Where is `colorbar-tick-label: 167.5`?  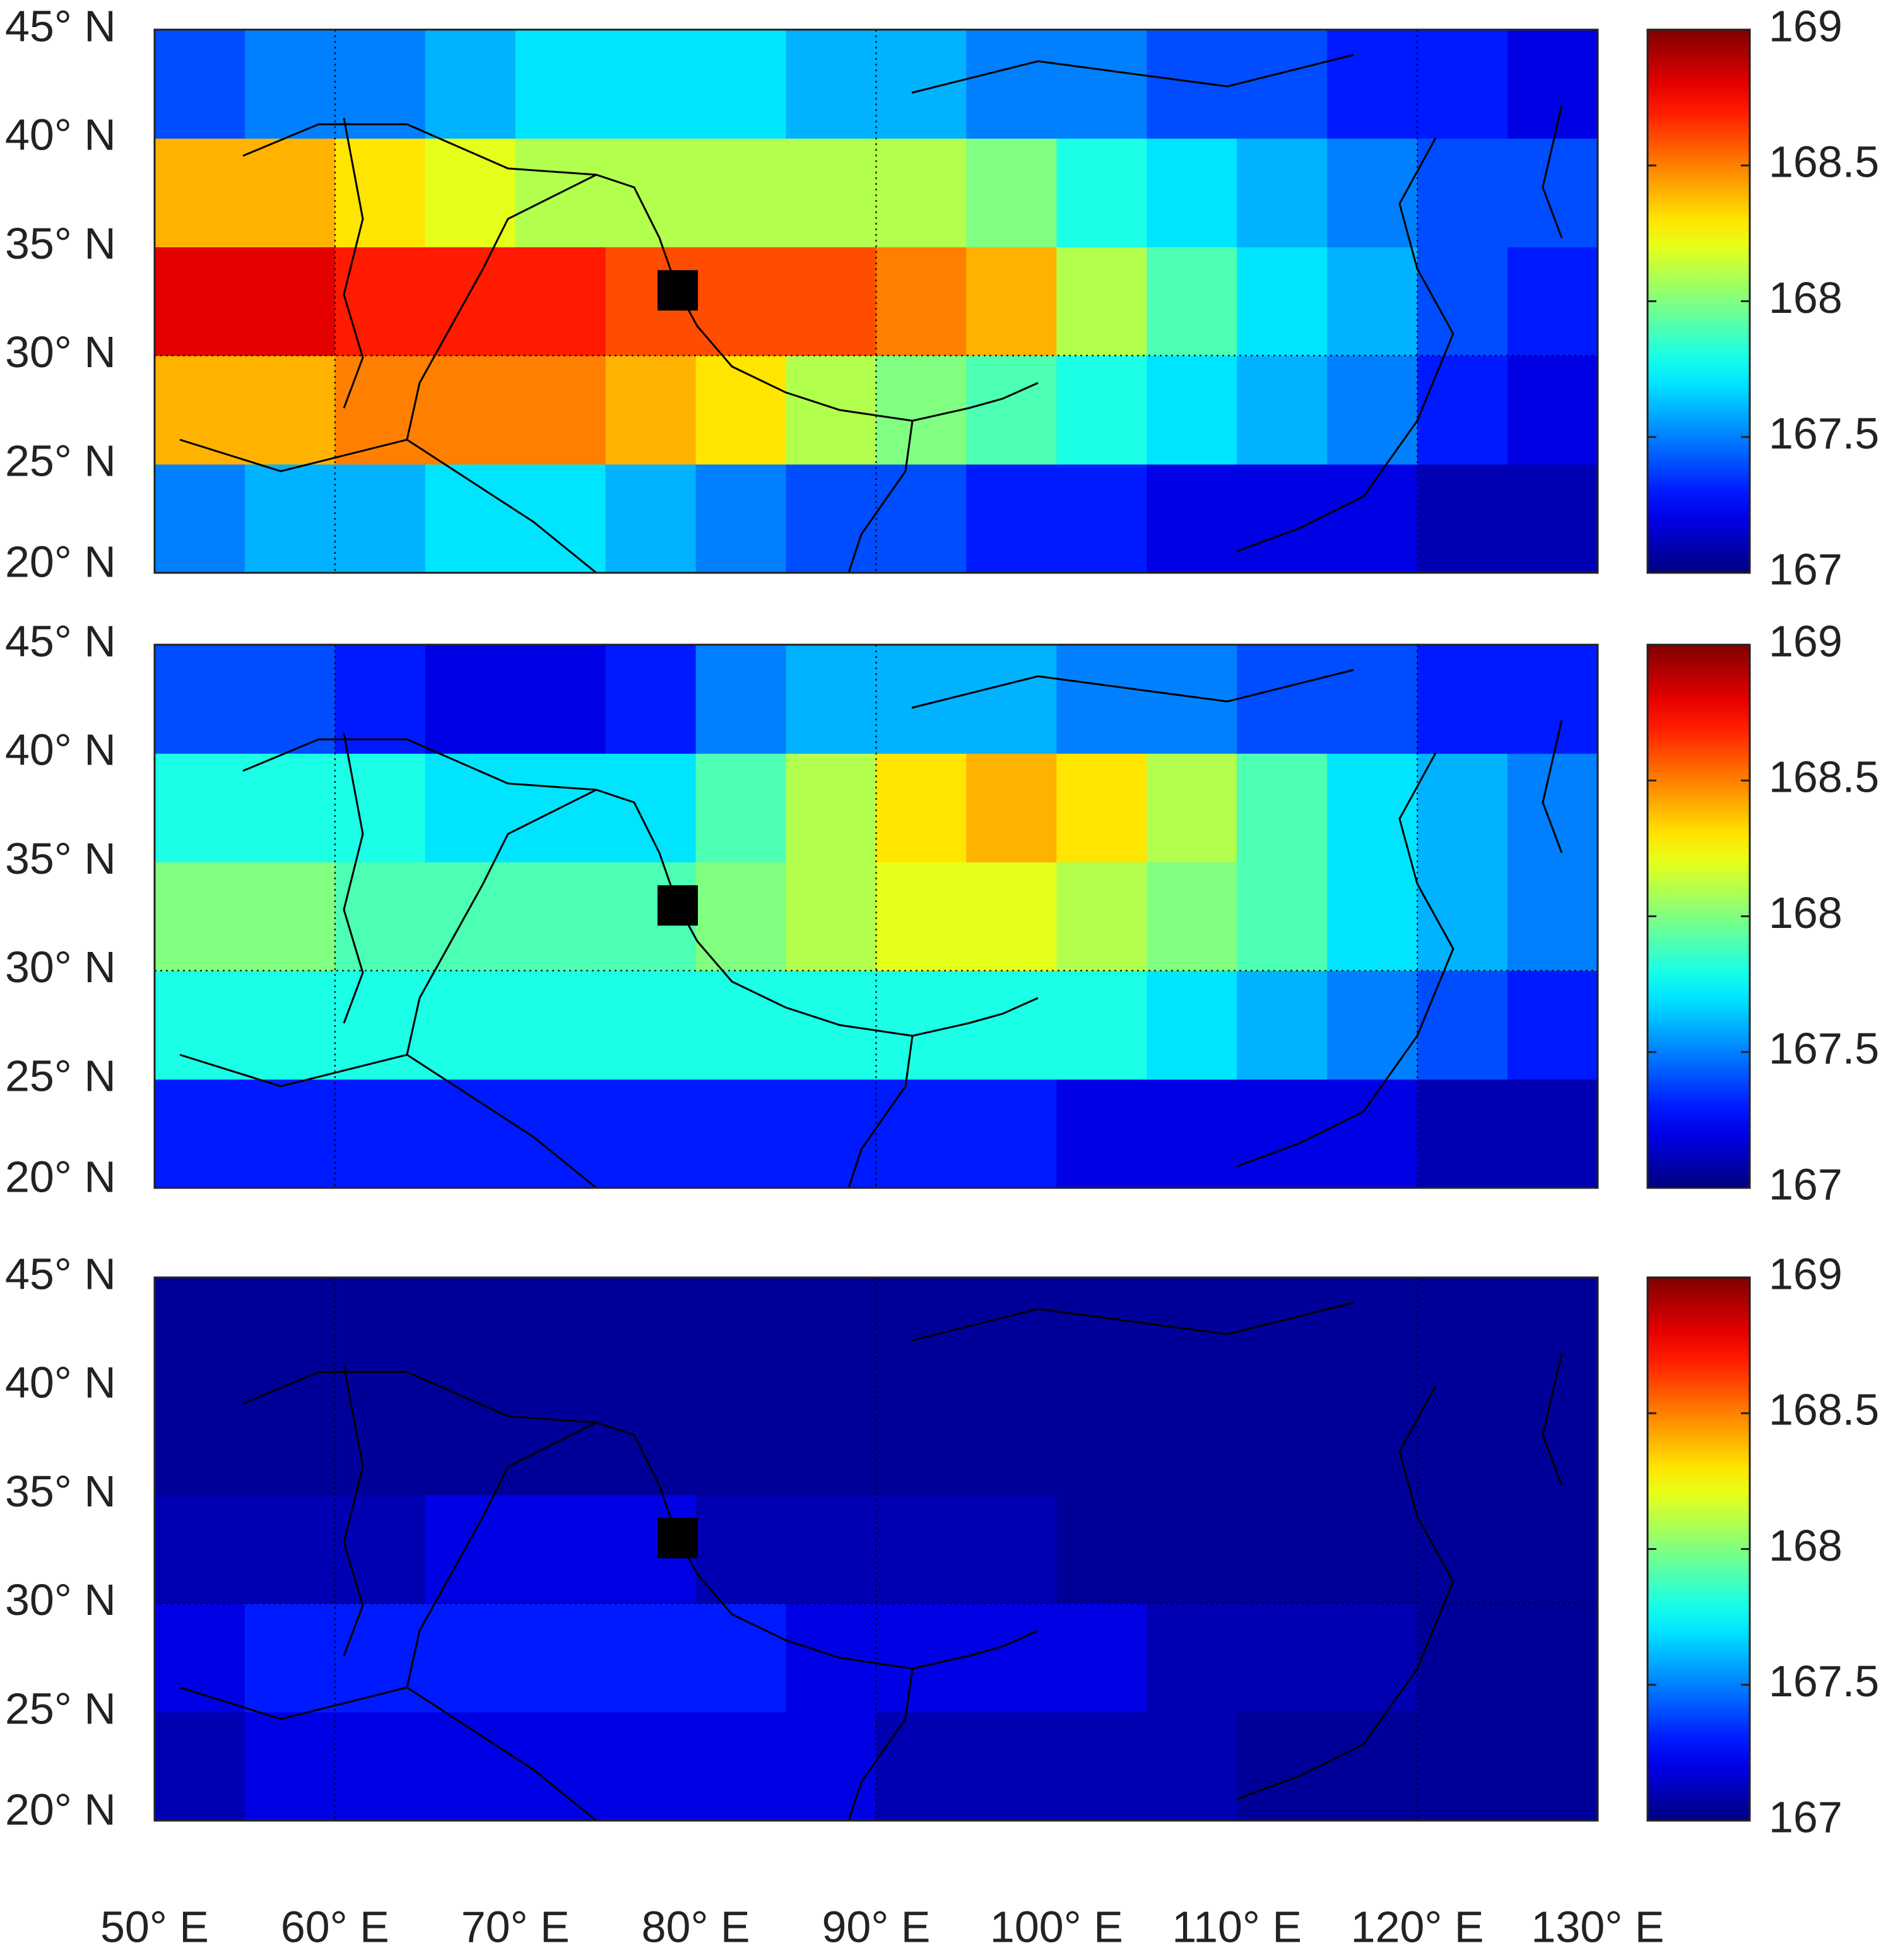
colorbar-tick-label: 167.5 is located at coordinates (1824, 433).